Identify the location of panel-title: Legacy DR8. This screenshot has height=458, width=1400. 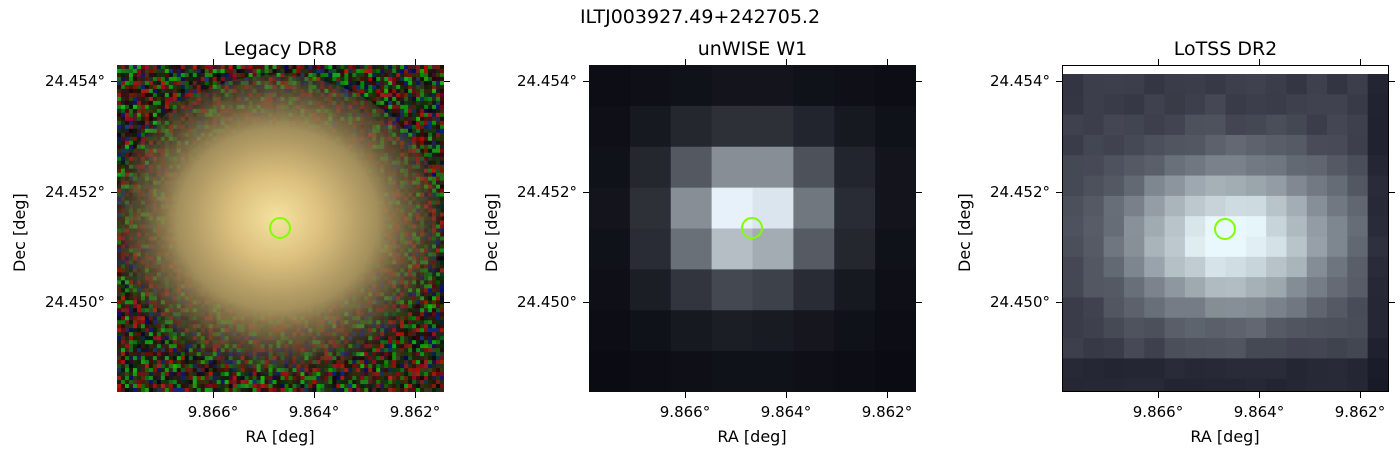
(280, 49).